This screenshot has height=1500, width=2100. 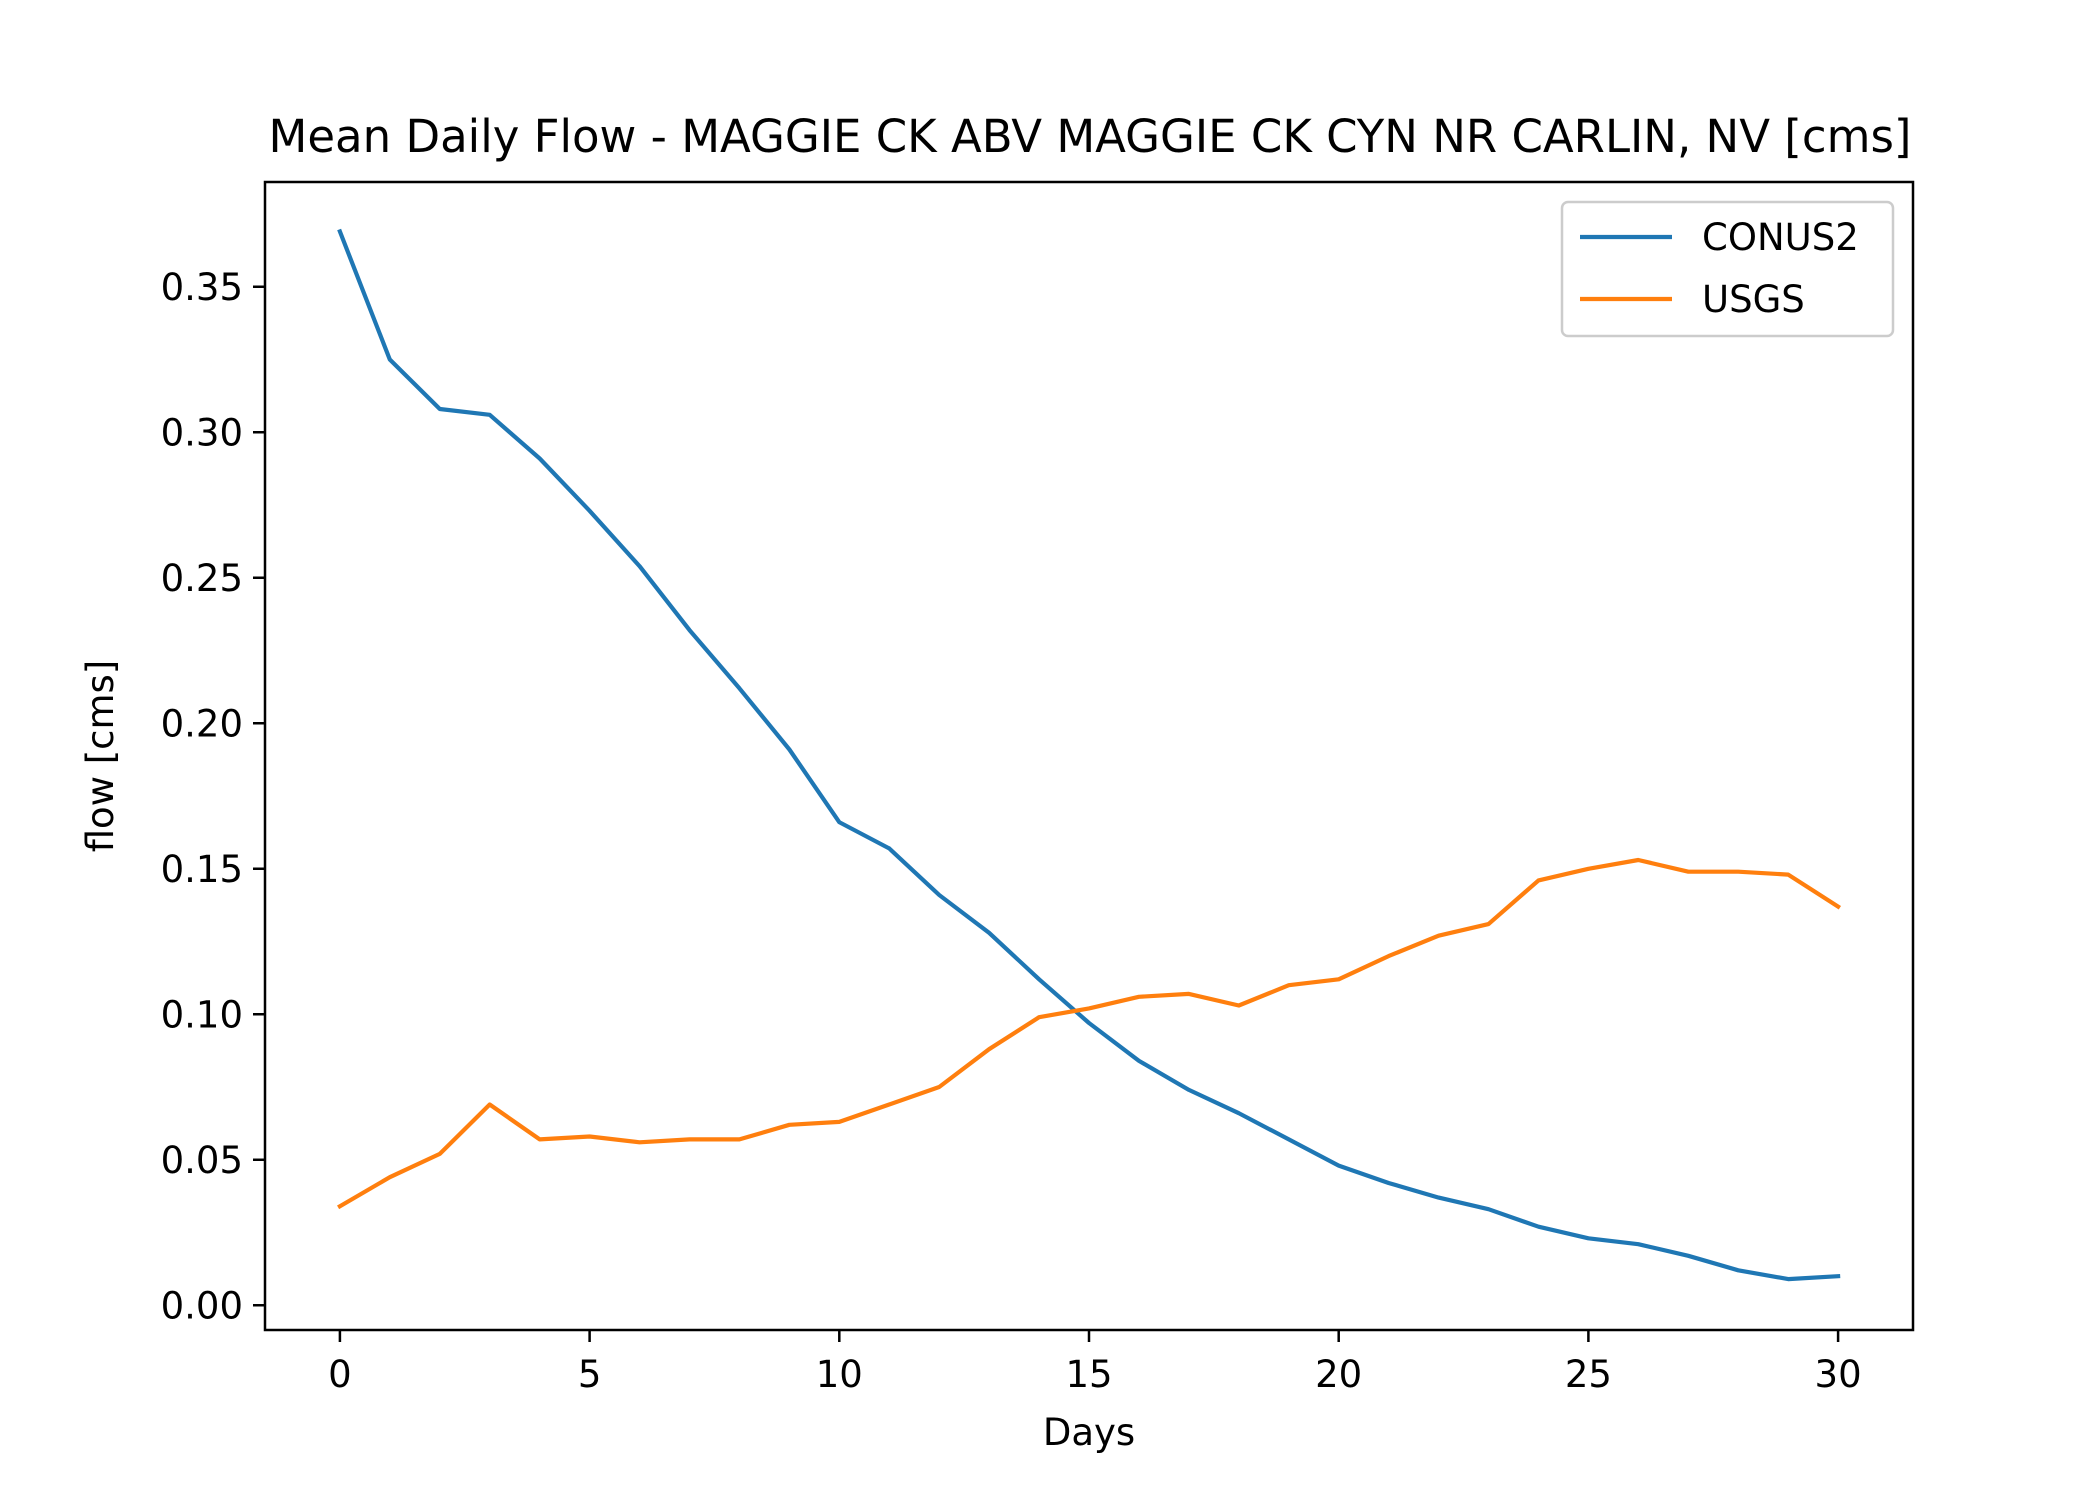 I want to click on y-tick-label: 0.00, so click(x=202, y=1305).